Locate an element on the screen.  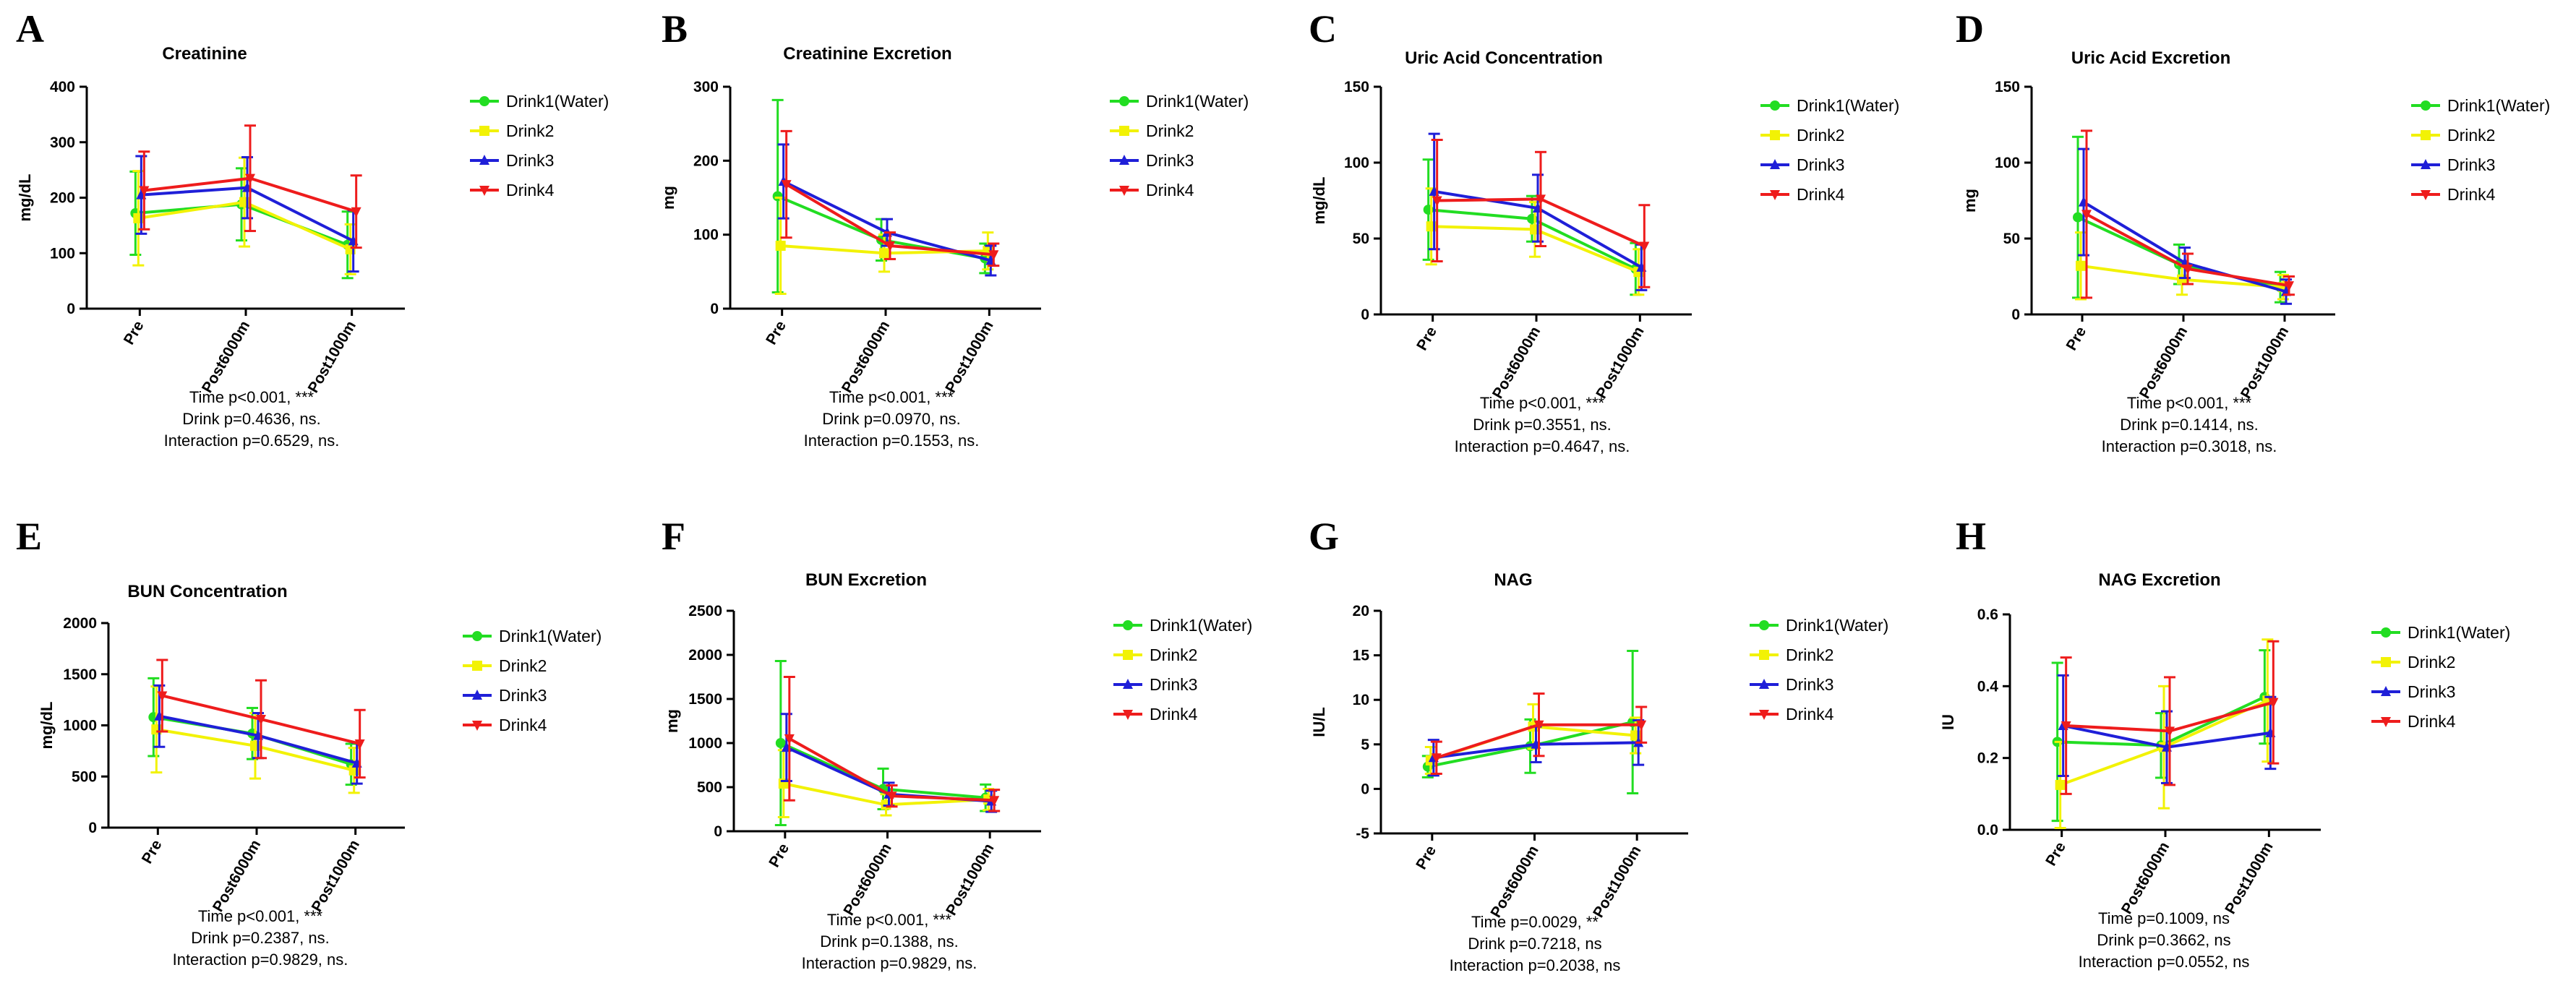
legend-d: Drink1(Water) Drink2 Drink3 Drink4 is located at coordinates (2481, 150).